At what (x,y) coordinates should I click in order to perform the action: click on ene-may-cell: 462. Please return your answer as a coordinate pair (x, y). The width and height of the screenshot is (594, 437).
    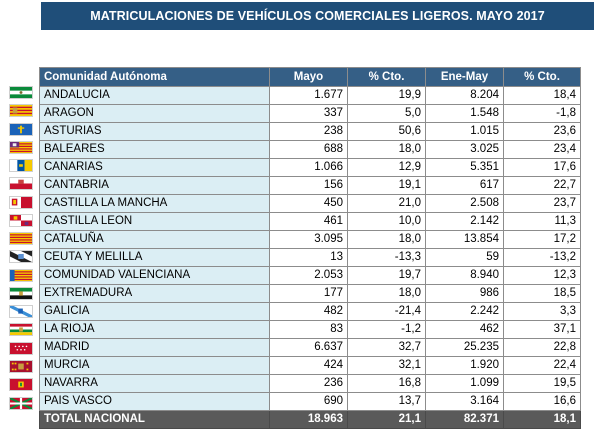
    Looking at the image, I should click on (464, 329).